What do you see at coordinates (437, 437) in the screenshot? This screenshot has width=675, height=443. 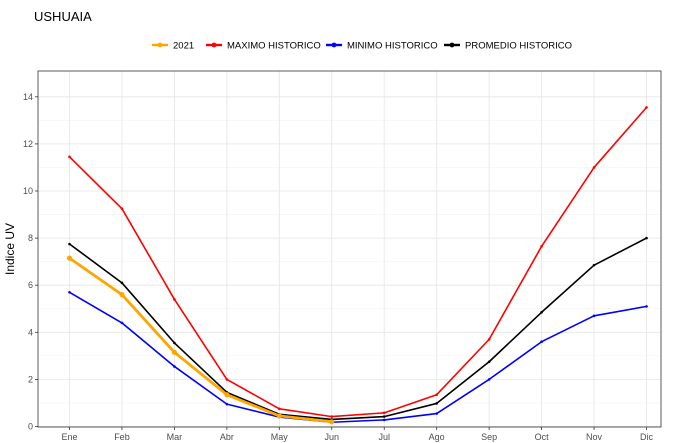 I see `x-tick-label: Ago` at bounding box center [437, 437].